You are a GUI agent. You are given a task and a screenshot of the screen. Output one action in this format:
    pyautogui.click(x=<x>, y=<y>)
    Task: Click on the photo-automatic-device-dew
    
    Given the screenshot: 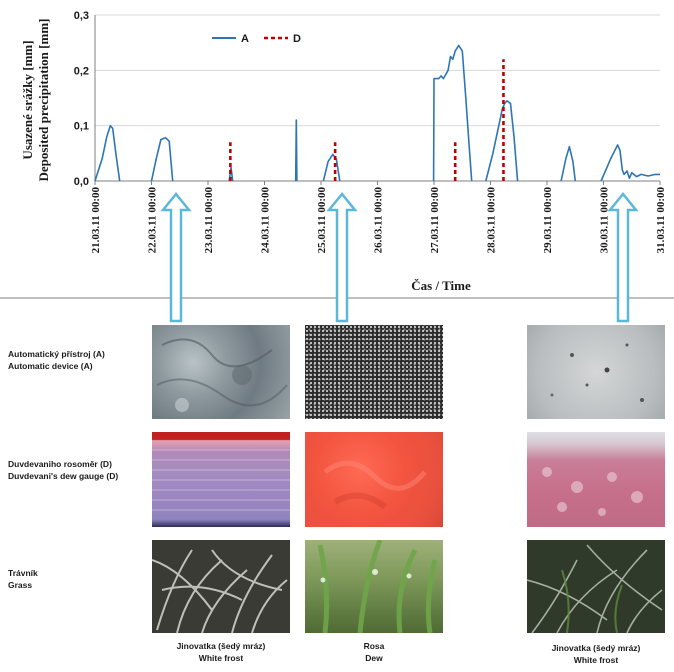 What is the action you would take?
    pyautogui.click(x=374, y=372)
    